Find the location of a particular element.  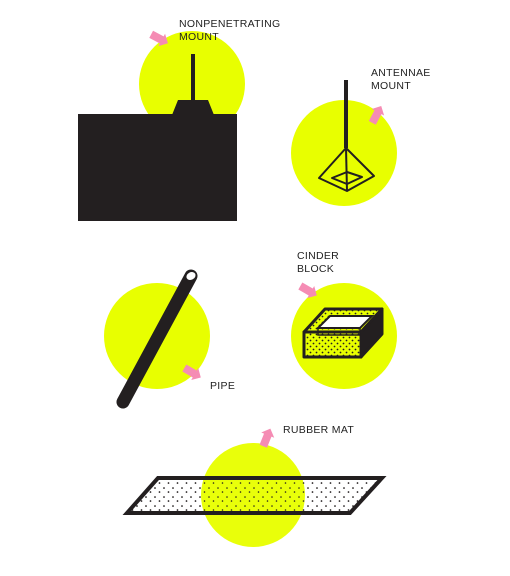

mast-pole-icon is located at coordinates (193, 78).